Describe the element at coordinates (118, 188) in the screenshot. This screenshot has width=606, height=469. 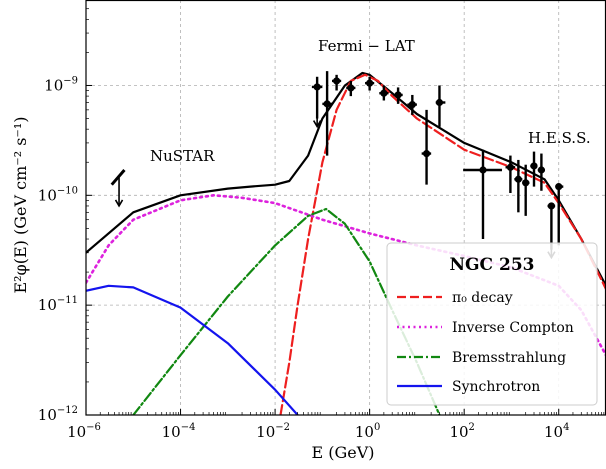
I see `nustar-upper-limit` at that location.